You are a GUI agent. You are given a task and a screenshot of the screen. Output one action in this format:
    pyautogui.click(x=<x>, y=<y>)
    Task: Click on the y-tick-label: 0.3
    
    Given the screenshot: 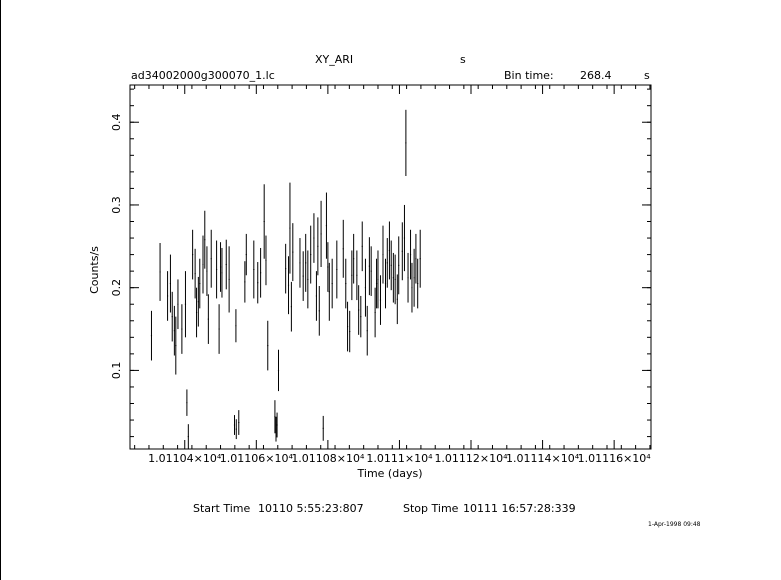 What is the action you would take?
    pyautogui.click(x=116, y=205)
    